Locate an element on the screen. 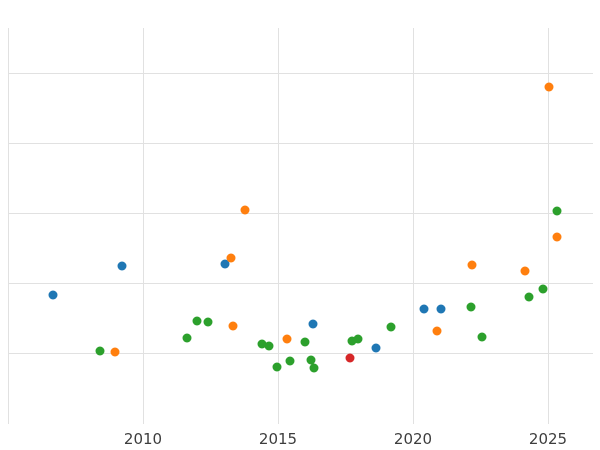 This screenshot has height=450, width=600. x-tick-label: 2015 is located at coordinates (278, 439).